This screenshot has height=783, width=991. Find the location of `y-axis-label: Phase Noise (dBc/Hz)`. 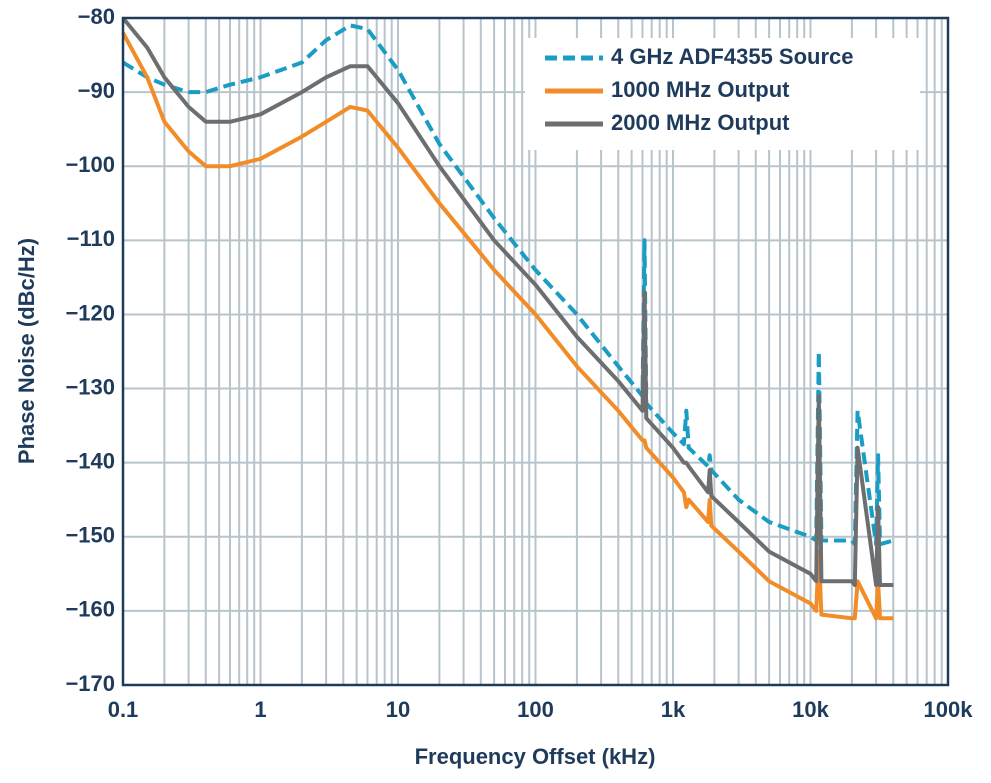

y-axis-label: Phase Noise (dBc/Hz) is located at coordinates (26, 351).